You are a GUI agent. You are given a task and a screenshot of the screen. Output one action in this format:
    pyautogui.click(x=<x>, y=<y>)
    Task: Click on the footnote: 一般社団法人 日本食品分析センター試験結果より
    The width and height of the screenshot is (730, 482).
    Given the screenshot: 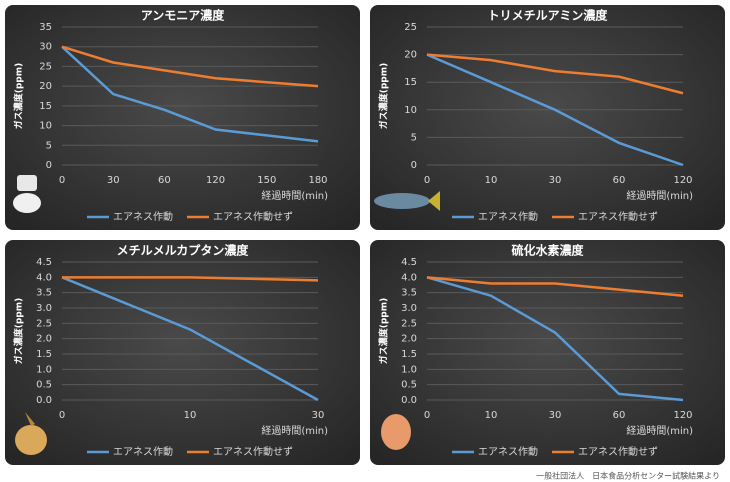 What is the action you would take?
    pyautogui.click(x=628, y=476)
    